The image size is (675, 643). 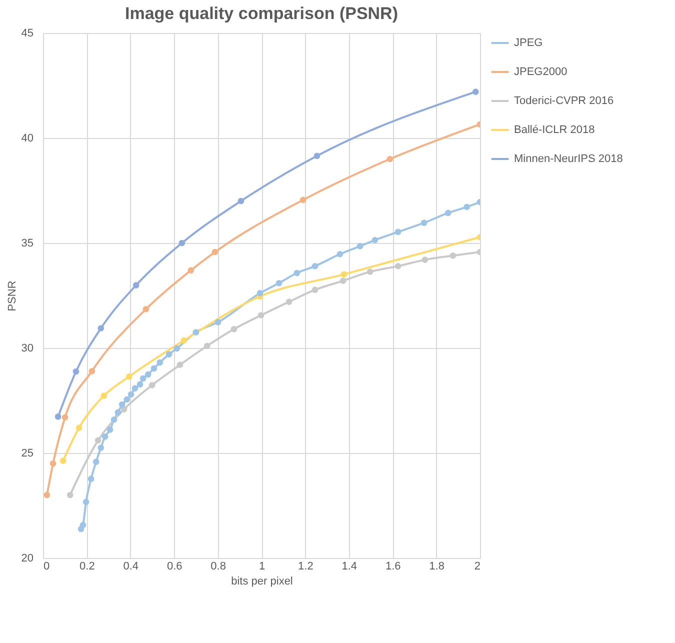 I want to click on x-tick-label: 0.4, so click(x=131, y=566).